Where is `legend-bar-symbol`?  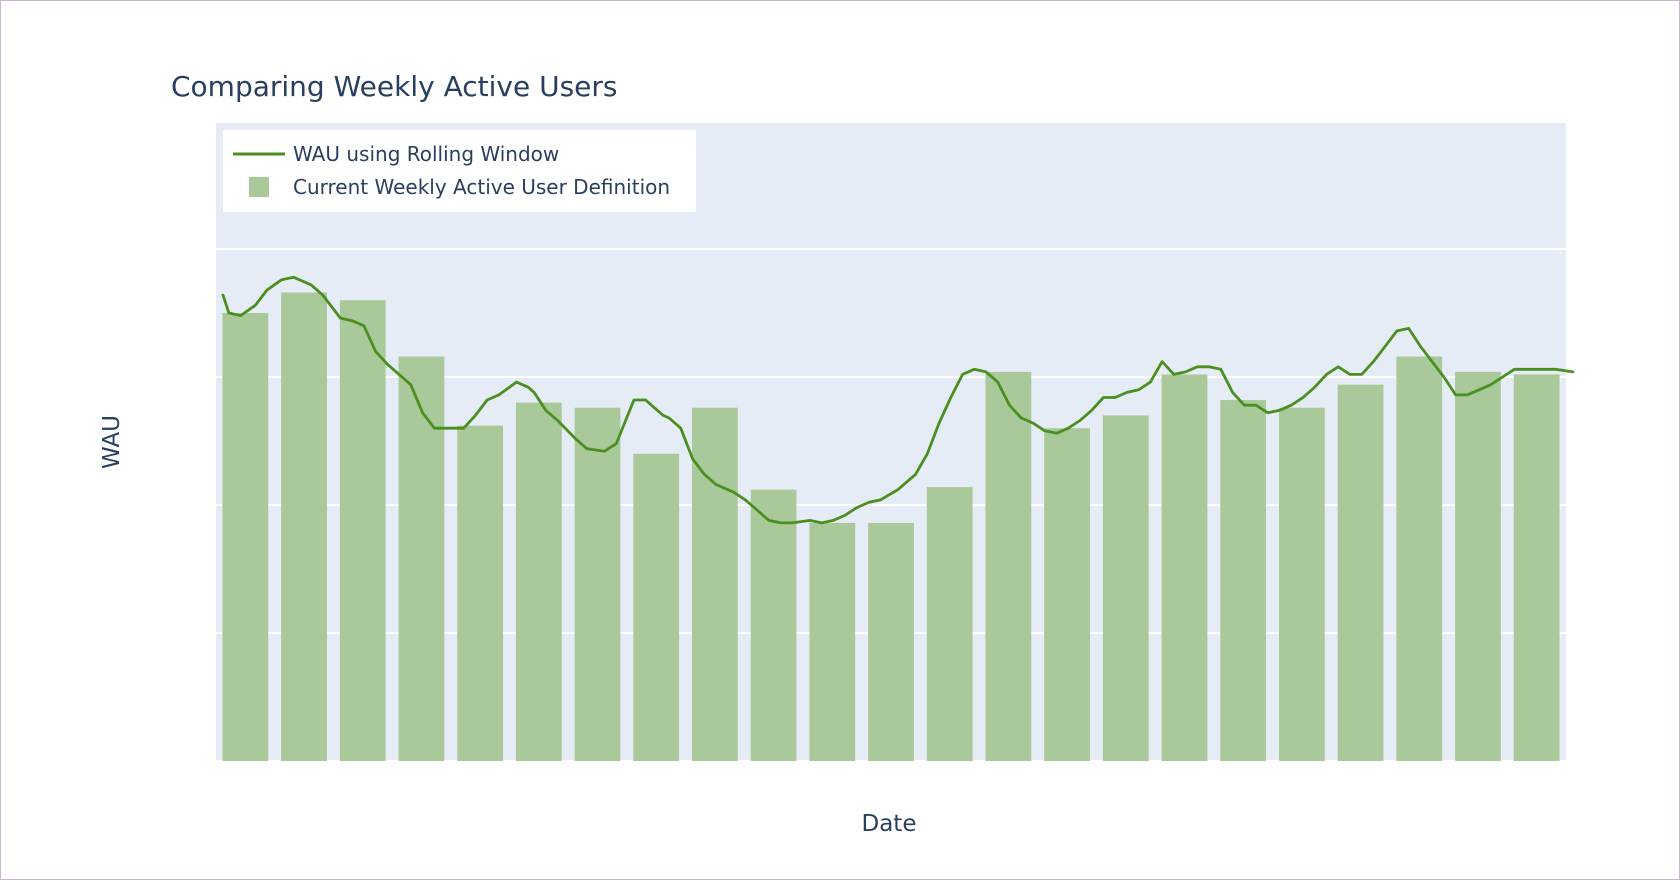 legend-bar-symbol is located at coordinates (259, 187).